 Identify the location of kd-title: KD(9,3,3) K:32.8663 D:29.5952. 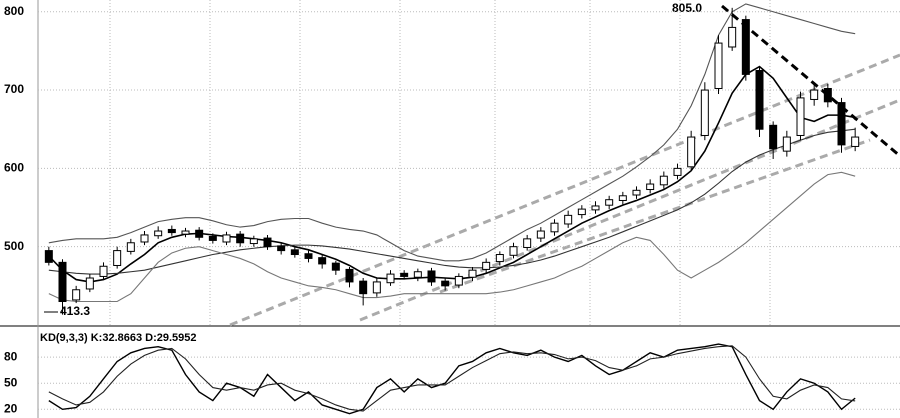
(118, 338).